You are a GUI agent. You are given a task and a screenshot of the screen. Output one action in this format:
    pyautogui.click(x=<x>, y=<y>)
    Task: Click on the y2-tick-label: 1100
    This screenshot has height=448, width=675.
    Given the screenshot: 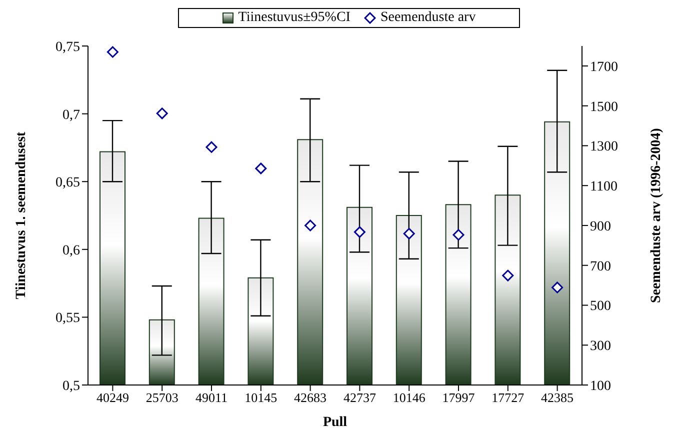 What is the action you would take?
    pyautogui.click(x=604, y=187)
    